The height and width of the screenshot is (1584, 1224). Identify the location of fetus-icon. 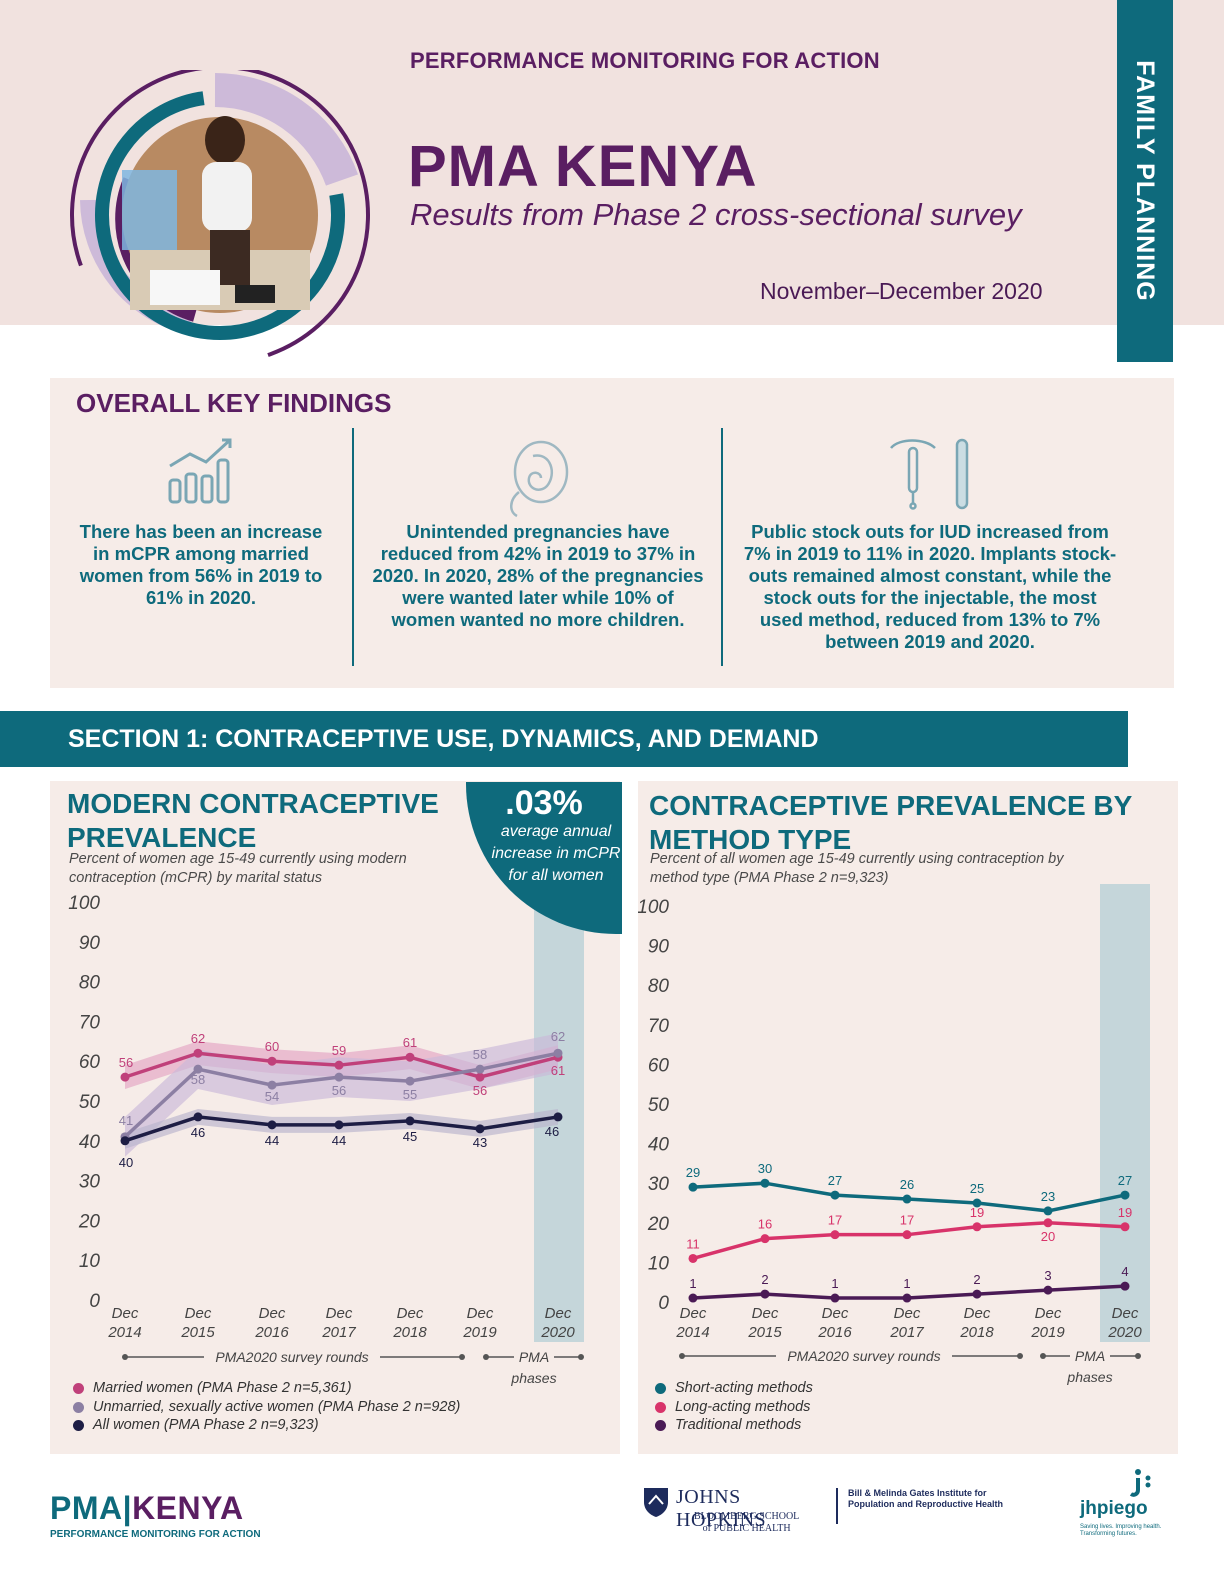
(539, 479).